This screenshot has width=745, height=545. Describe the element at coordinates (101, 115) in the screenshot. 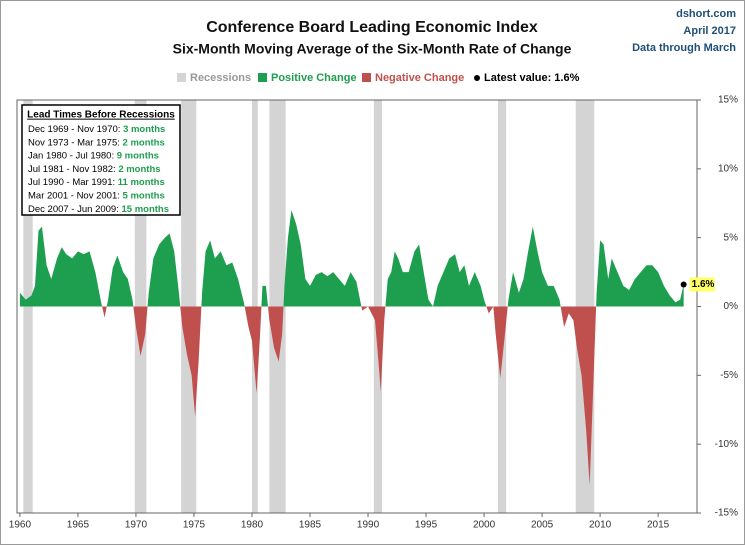

I see `lead-title: Lead Times Before Recessions` at that location.